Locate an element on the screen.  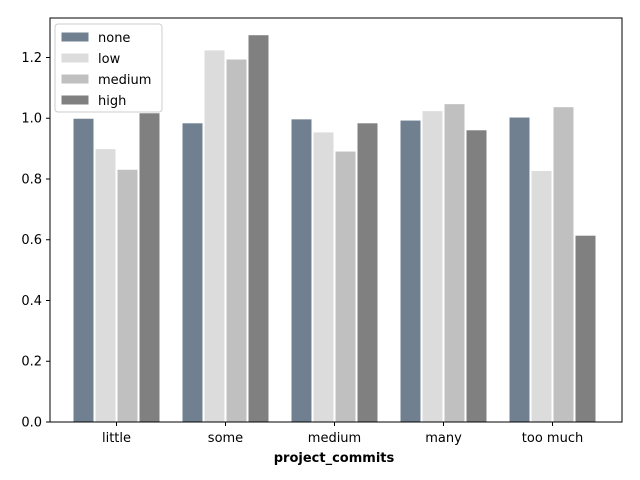
bar-low-too-much is located at coordinates (541, 296).